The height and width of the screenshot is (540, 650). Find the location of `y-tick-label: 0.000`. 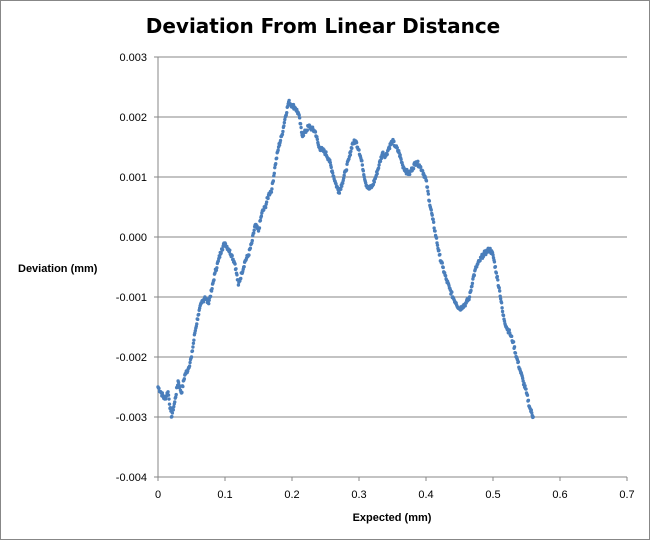

y-tick-label: 0.000 is located at coordinates (133, 238).